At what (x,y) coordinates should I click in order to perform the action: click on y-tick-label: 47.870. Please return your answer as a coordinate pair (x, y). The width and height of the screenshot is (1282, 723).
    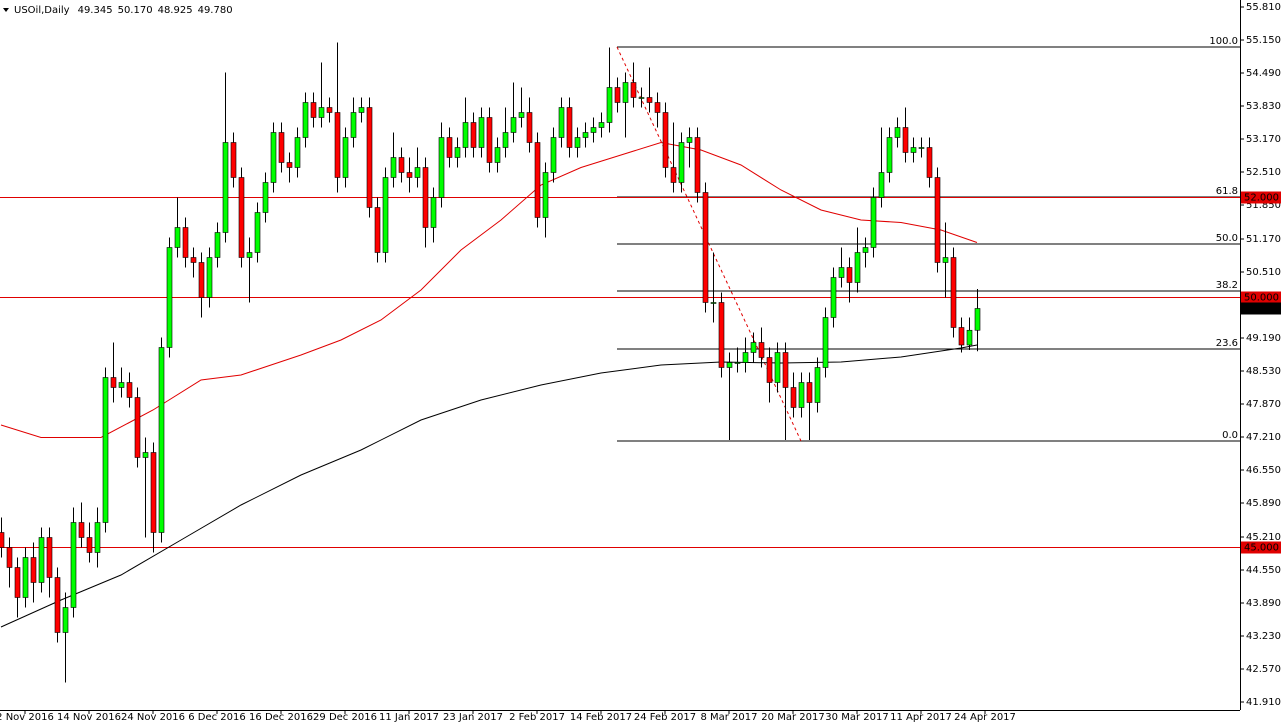
    Looking at the image, I should click on (1263, 404).